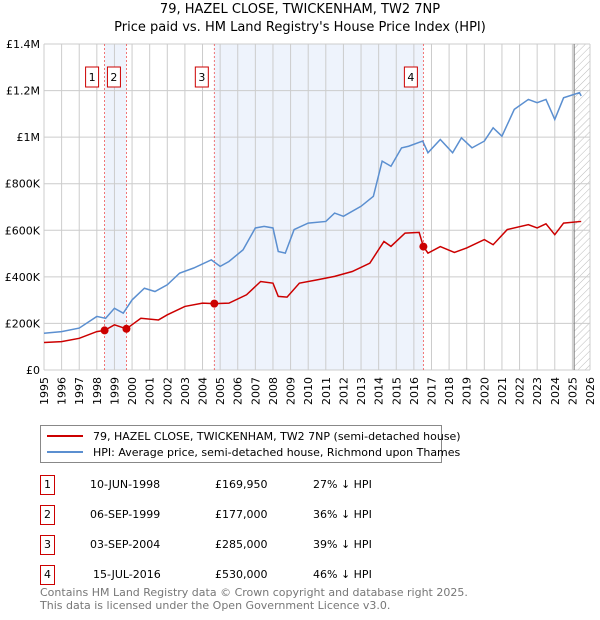  Describe the element at coordinates (290, 485) in the screenshot. I see `sale-row: 1 10-JUN-1998 £169,950 27% ↓ HPI` at that location.